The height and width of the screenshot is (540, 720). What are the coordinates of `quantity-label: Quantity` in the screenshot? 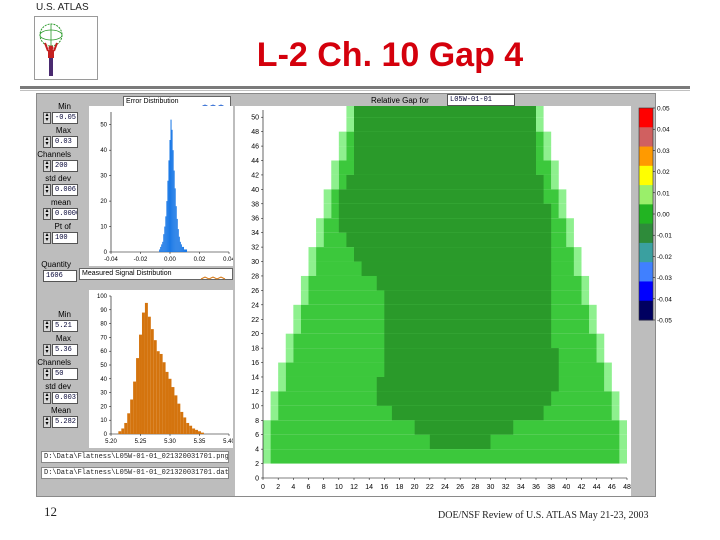 It's located at (56, 264).